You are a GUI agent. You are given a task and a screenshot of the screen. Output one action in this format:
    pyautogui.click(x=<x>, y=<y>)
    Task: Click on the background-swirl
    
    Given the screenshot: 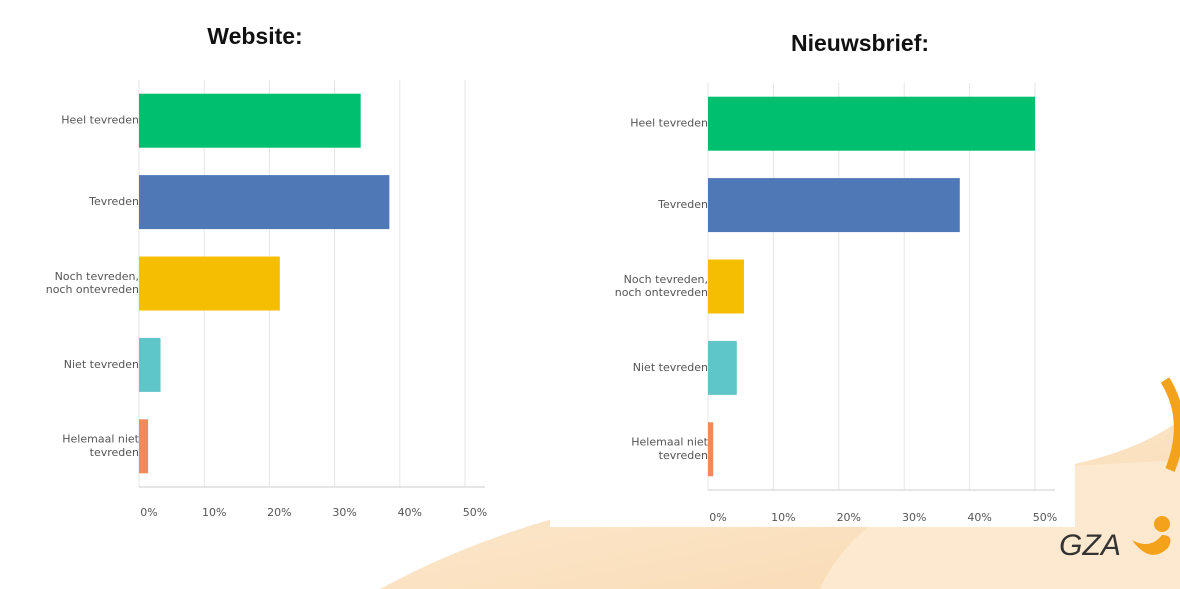 What is the action you would take?
    pyautogui.click(x=1170, y=424)
    